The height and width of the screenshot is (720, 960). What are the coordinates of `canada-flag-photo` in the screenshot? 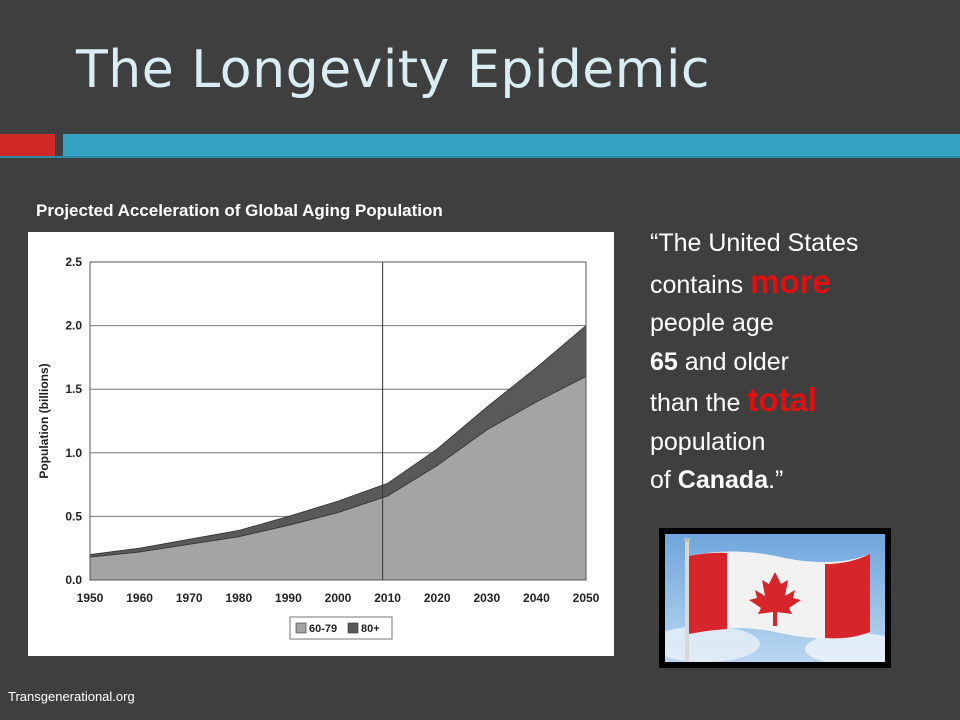 It's located at (775, 598).